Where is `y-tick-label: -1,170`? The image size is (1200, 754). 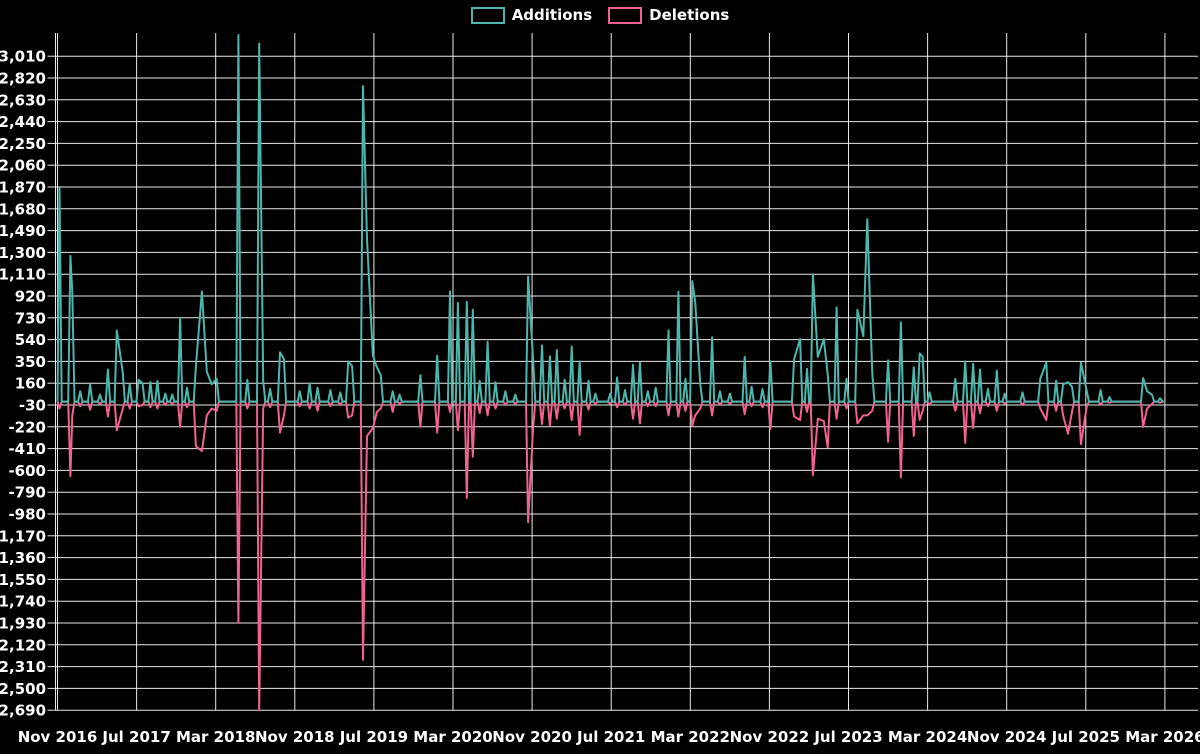
y-tick-label: -1,170 is located at coordinates (23, 536).